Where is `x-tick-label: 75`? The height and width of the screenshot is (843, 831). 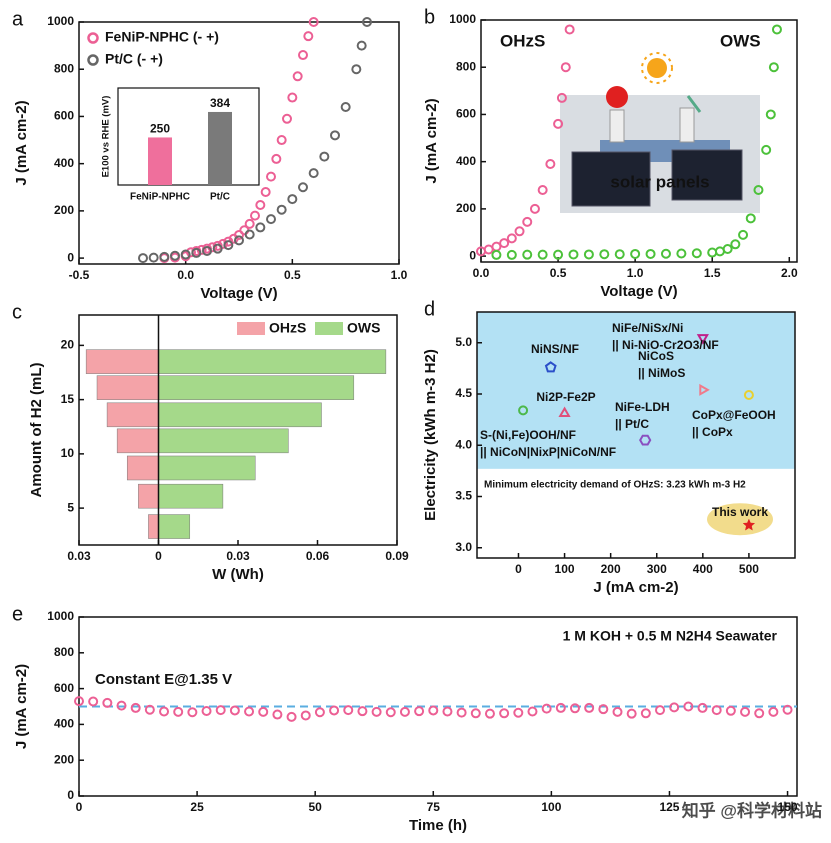 x-tick-label: 75 is located at coordinates (434, 807).